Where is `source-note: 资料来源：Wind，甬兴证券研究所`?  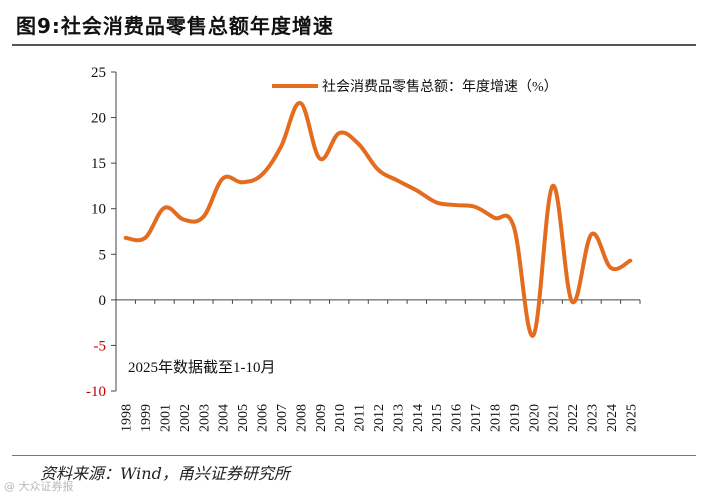
source-note: 资料来源：Wind，甬兴证券研究所 is located at coordinates (165, 473).